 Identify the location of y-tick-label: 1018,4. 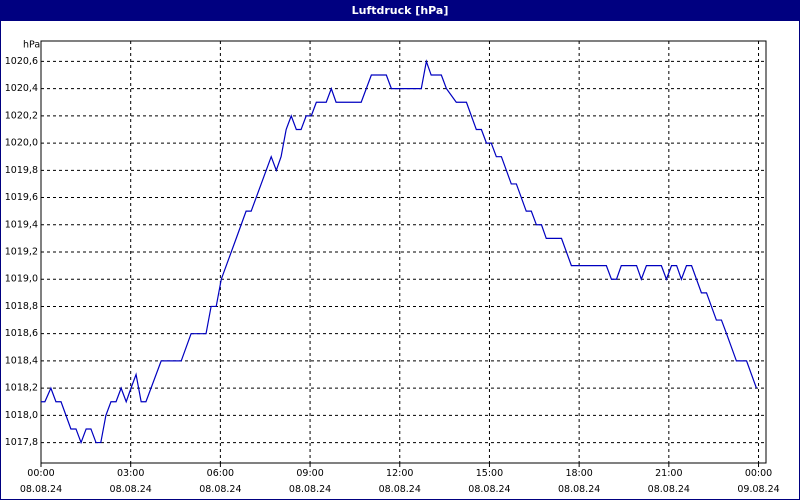
(21, 360).